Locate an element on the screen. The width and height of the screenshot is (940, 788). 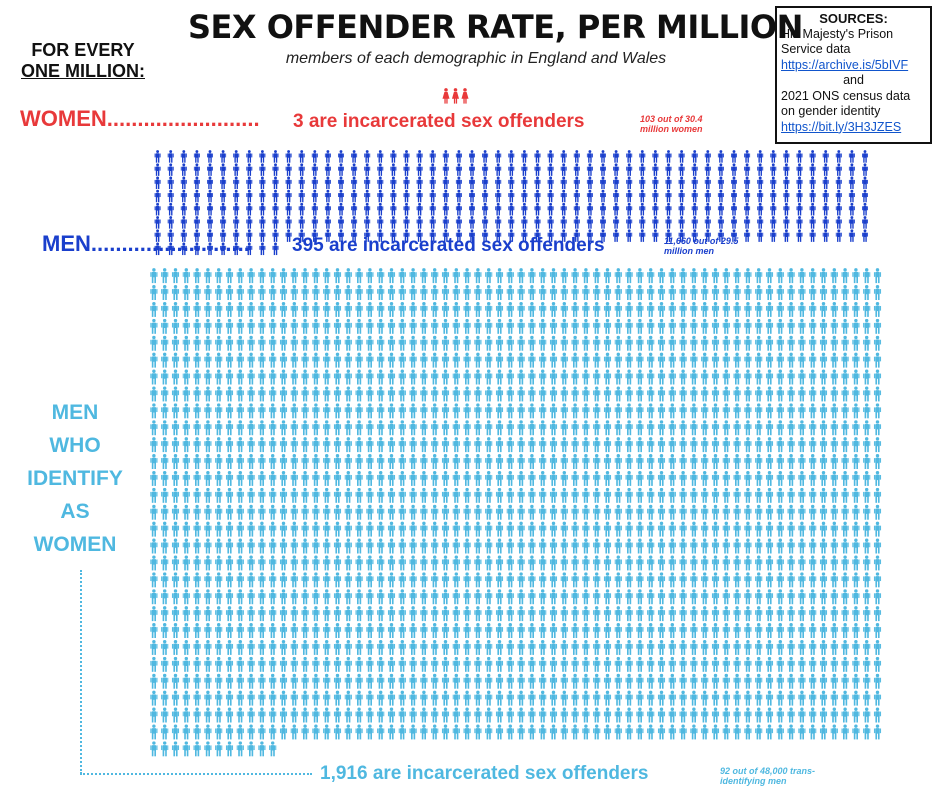
sources-link-1: https://archive.is/5bIVF is located at coordinates (845, 64).